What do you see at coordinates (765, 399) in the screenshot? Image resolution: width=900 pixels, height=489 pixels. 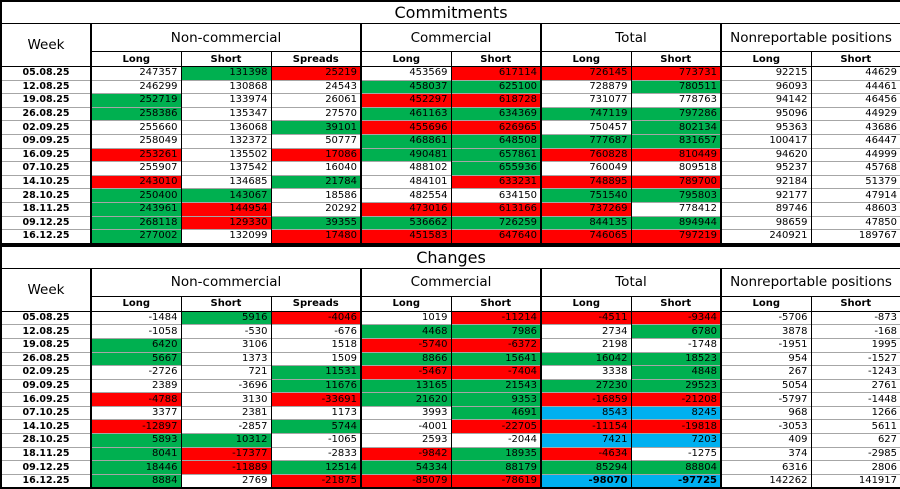 I see `value-cell: -5797` at bounding box center [765, 399].